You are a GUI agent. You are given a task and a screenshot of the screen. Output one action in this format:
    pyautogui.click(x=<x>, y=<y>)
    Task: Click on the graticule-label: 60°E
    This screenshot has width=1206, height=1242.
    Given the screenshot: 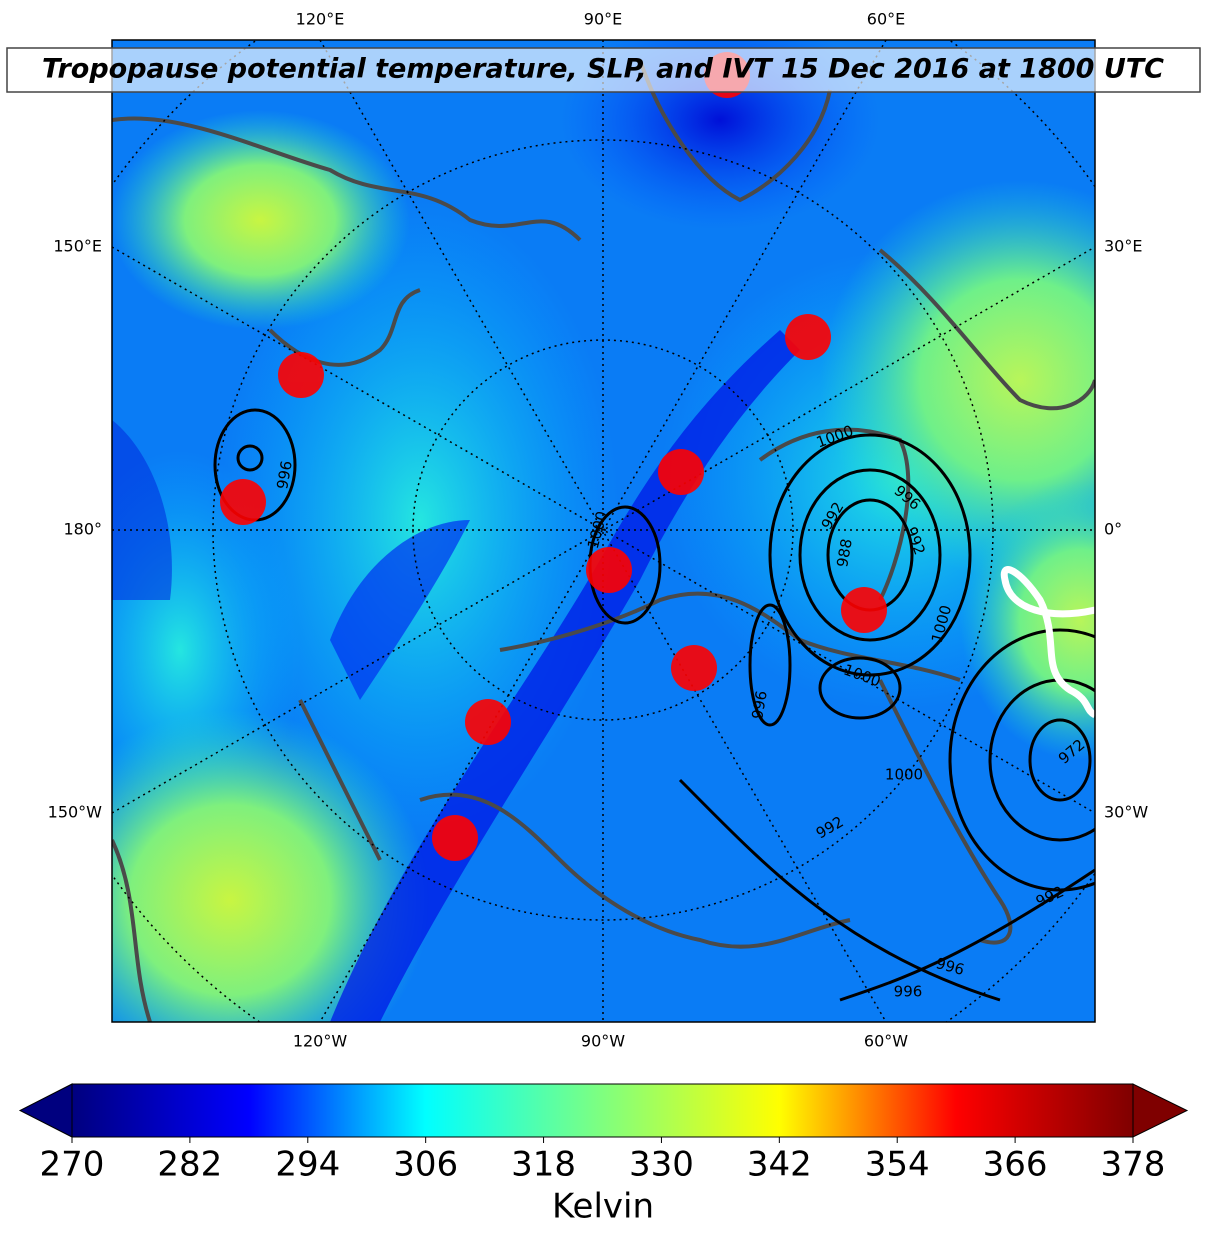 What is the action you would take?
    pyautogui.click(x=886, y=19)
    